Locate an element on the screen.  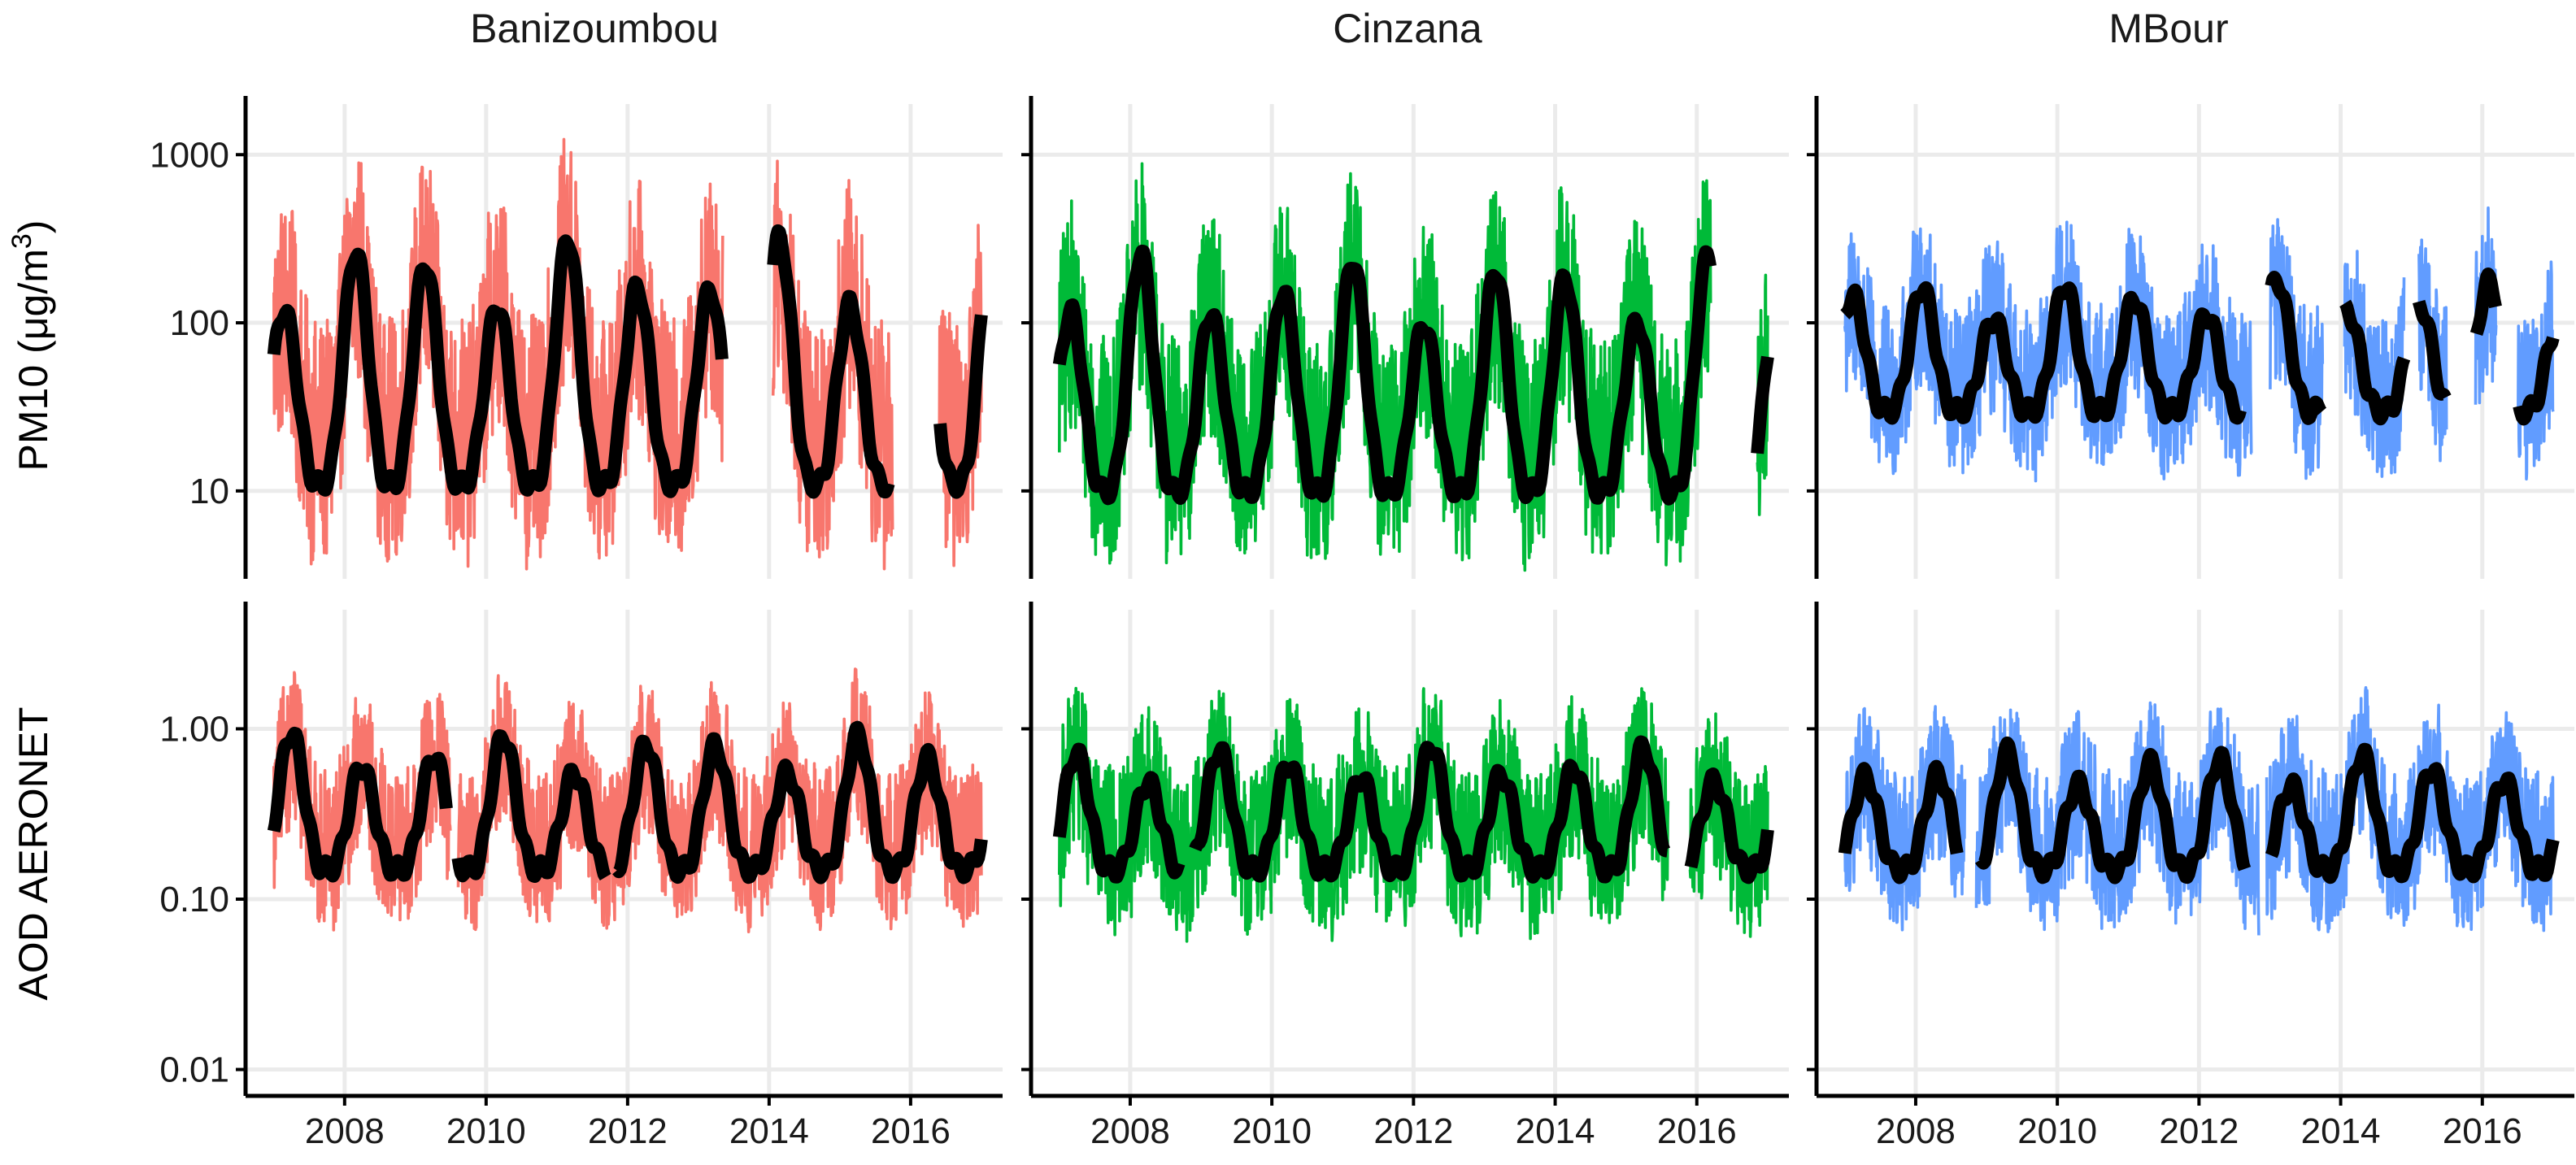
facet-title-banizoumbou: Banizoumbou is located at coordinates (595, 28).